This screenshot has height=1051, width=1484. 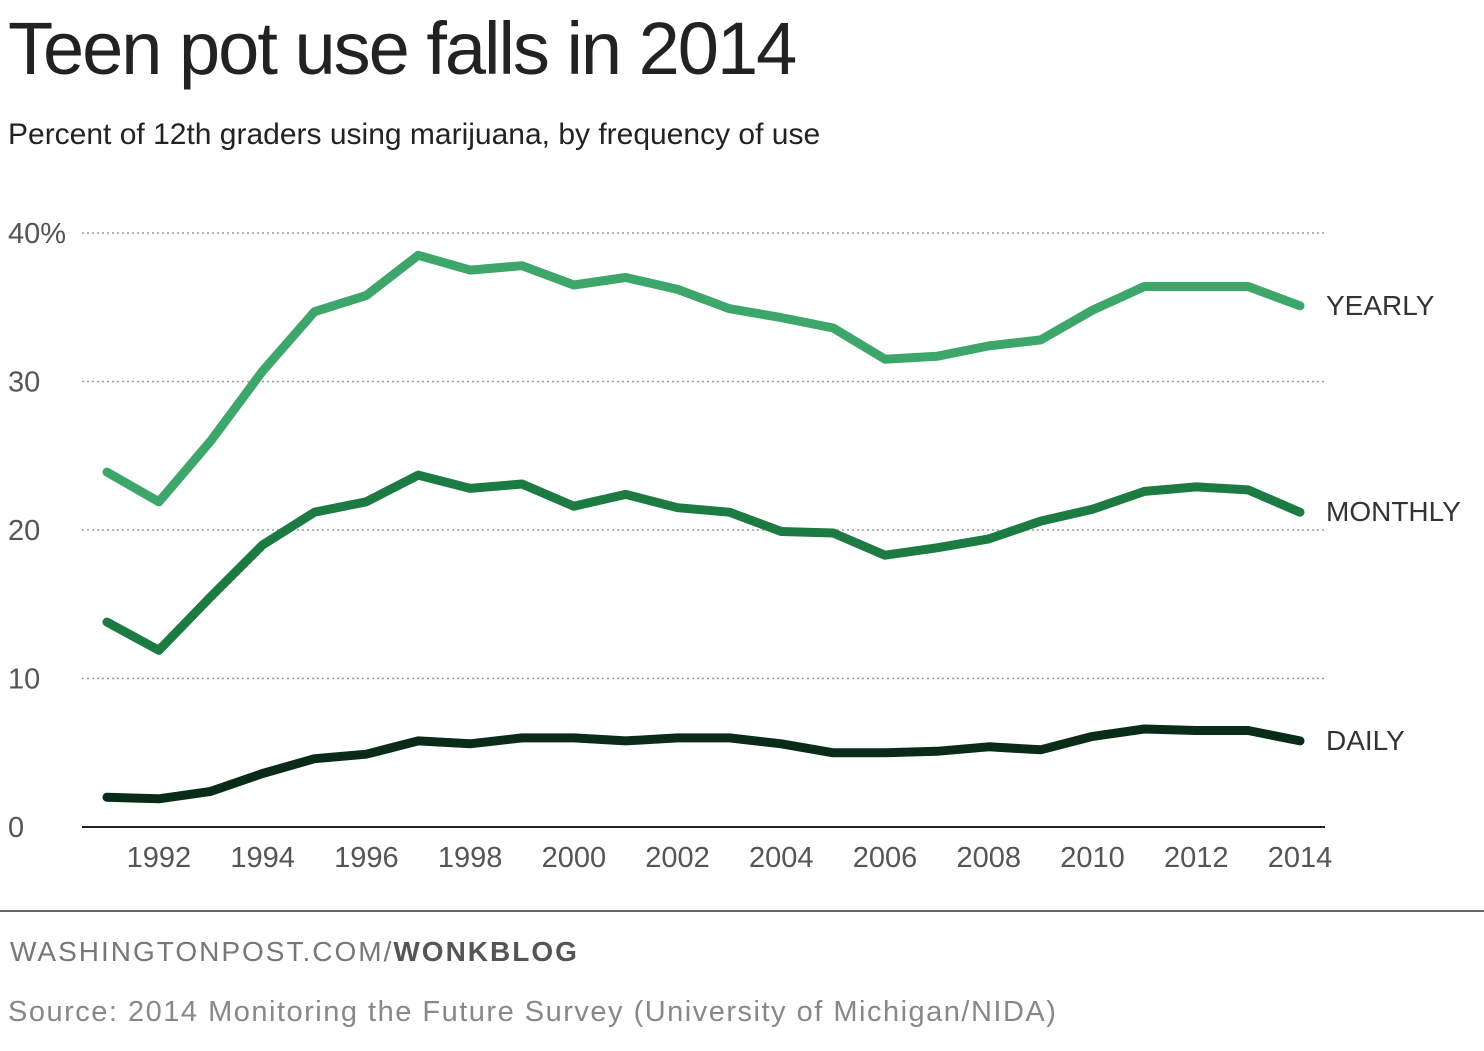 What do you see at coordinates (366, 858) in the screenshot?
I see `x-tick-label: 1996` at bounding box center [366, 858].